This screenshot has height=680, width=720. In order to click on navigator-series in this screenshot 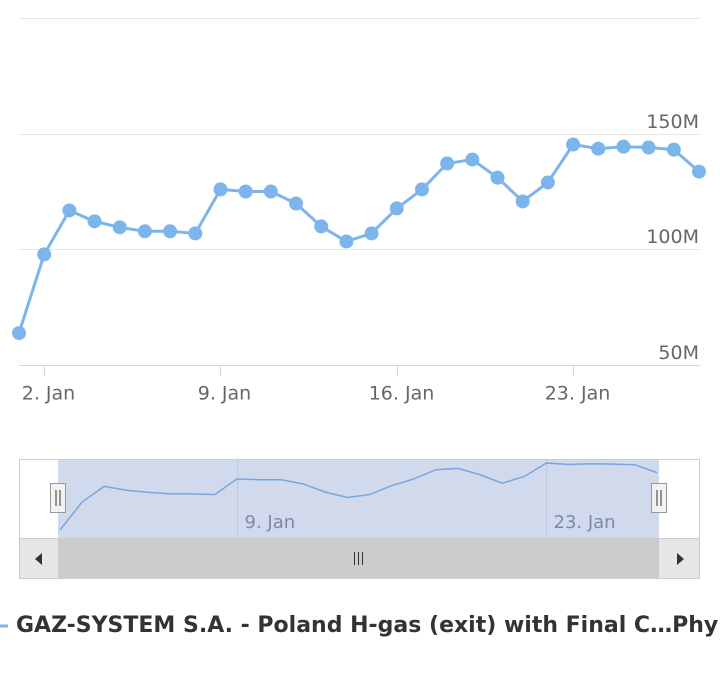, I will do `click(358, 496)`.